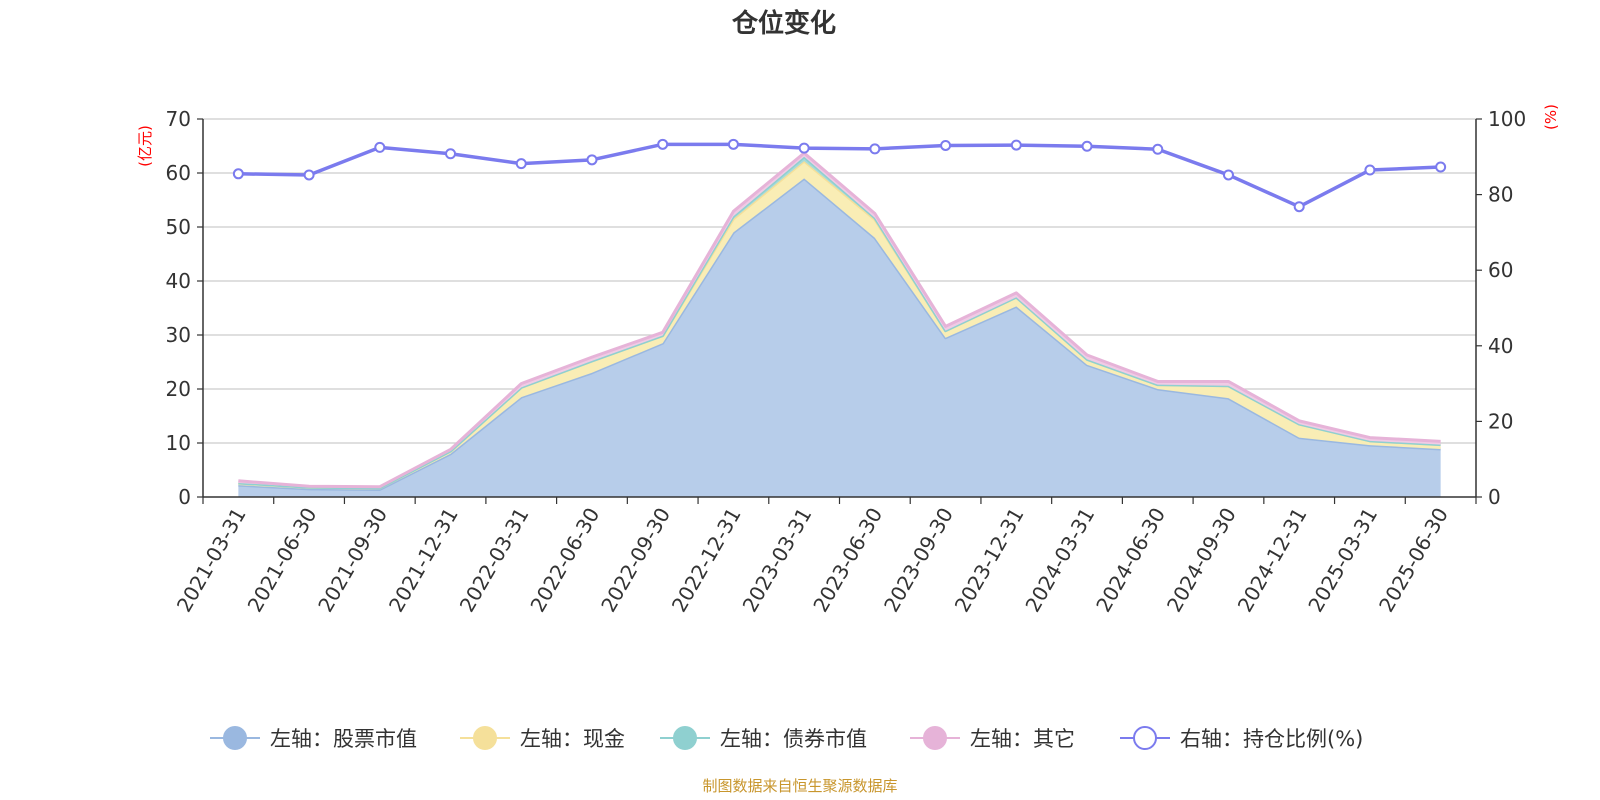  I want to click on position-ratio-line, so click(839, 175).